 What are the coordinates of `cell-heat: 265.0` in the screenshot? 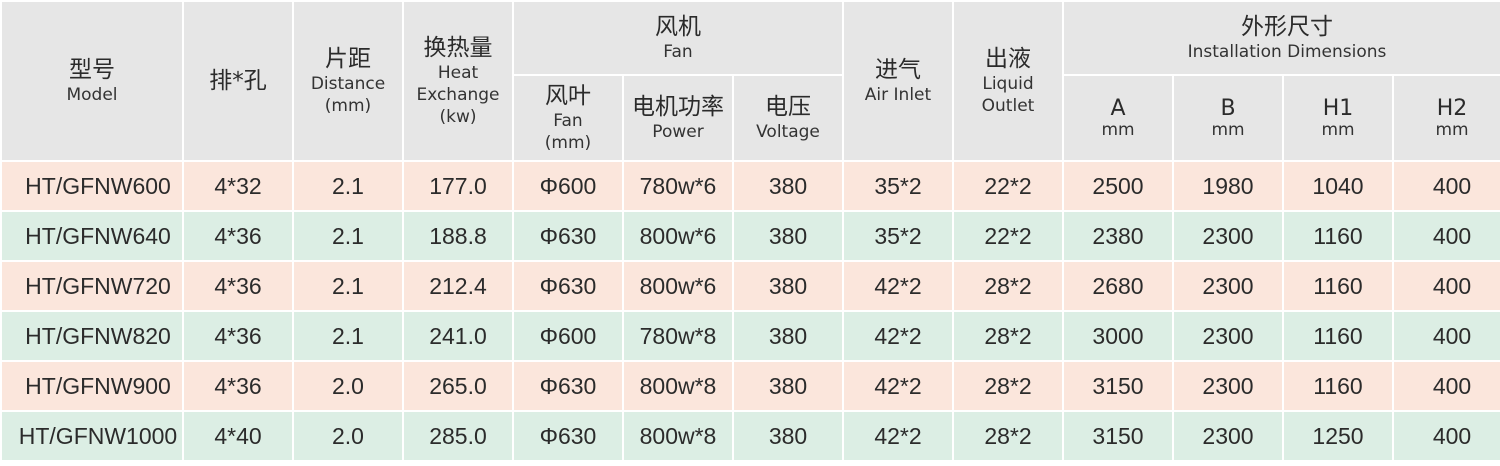 It's located at (458, 386).